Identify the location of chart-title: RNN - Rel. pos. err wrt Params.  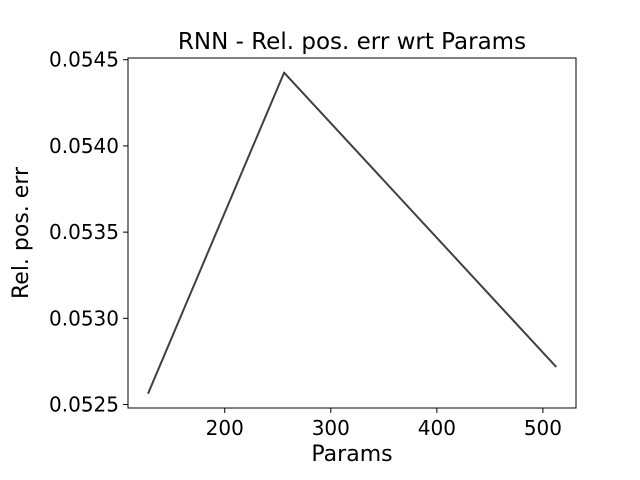
(352, 42).